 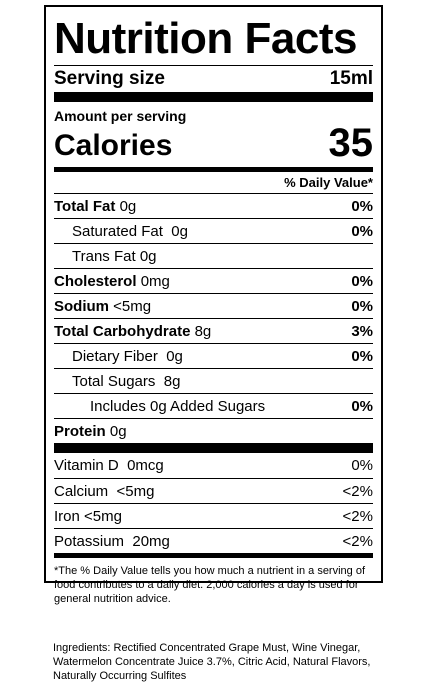 What do you see at coordinates (213, 380) in the screenshot?
I see `nutrient-row-total-sugars: Total Sugars 8g` at bounding box center [213, 380].